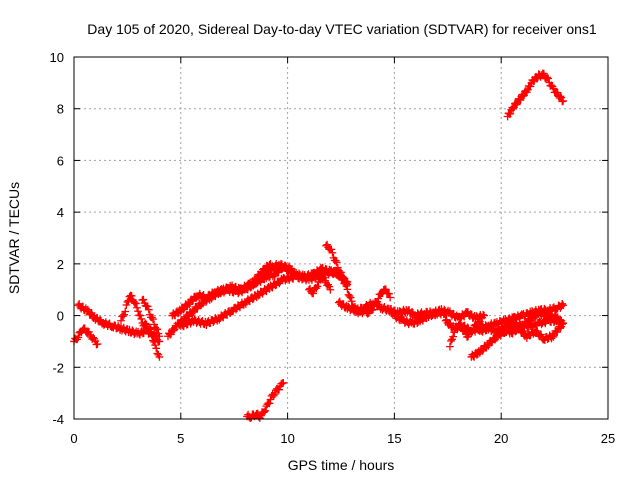  I want to click on y-tick-labels: -4 -2 0 2 4 6 8 10, so click(57, 238).